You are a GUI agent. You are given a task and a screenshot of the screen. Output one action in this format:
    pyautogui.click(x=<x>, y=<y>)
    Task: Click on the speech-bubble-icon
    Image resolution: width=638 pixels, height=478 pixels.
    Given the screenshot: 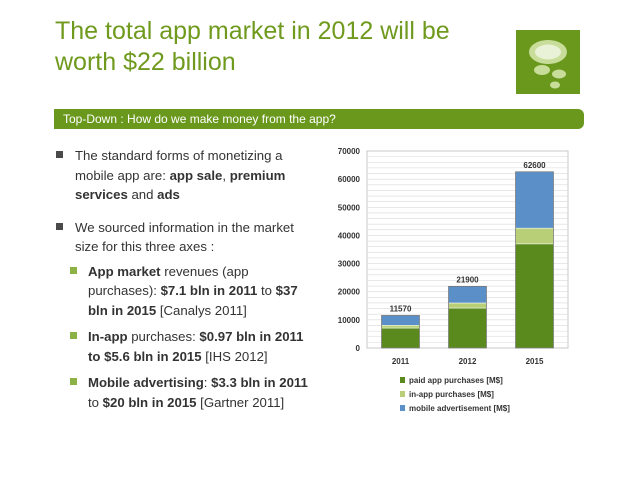 What is the action you would take?
    pyautogui.click(x=548, y=64)
    